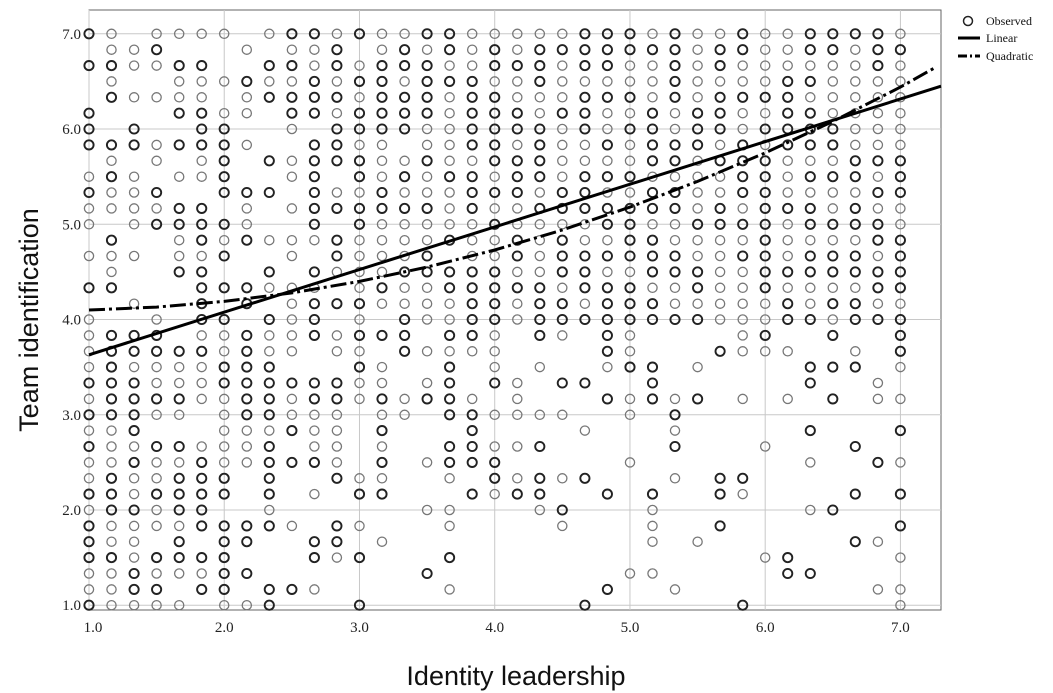  Describe the element at coordinates (968, 21) in the screenshot. I see `legend-observed-marker` at that location.